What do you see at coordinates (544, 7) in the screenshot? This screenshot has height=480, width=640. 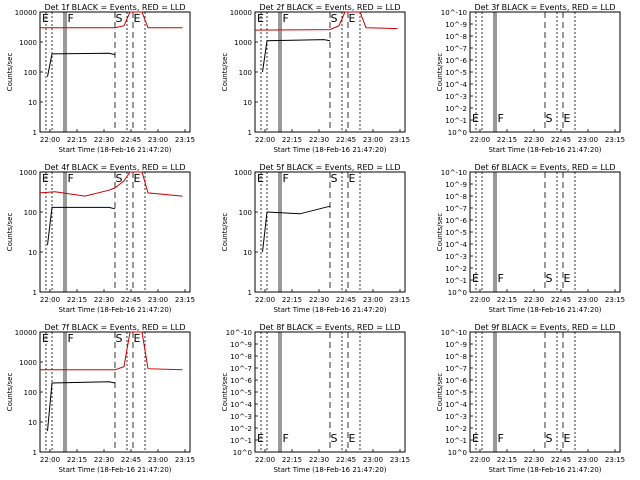 I see `panel-title: Det 3f BLACK = Events, RED = LLD` at bounding box center [544, 7].